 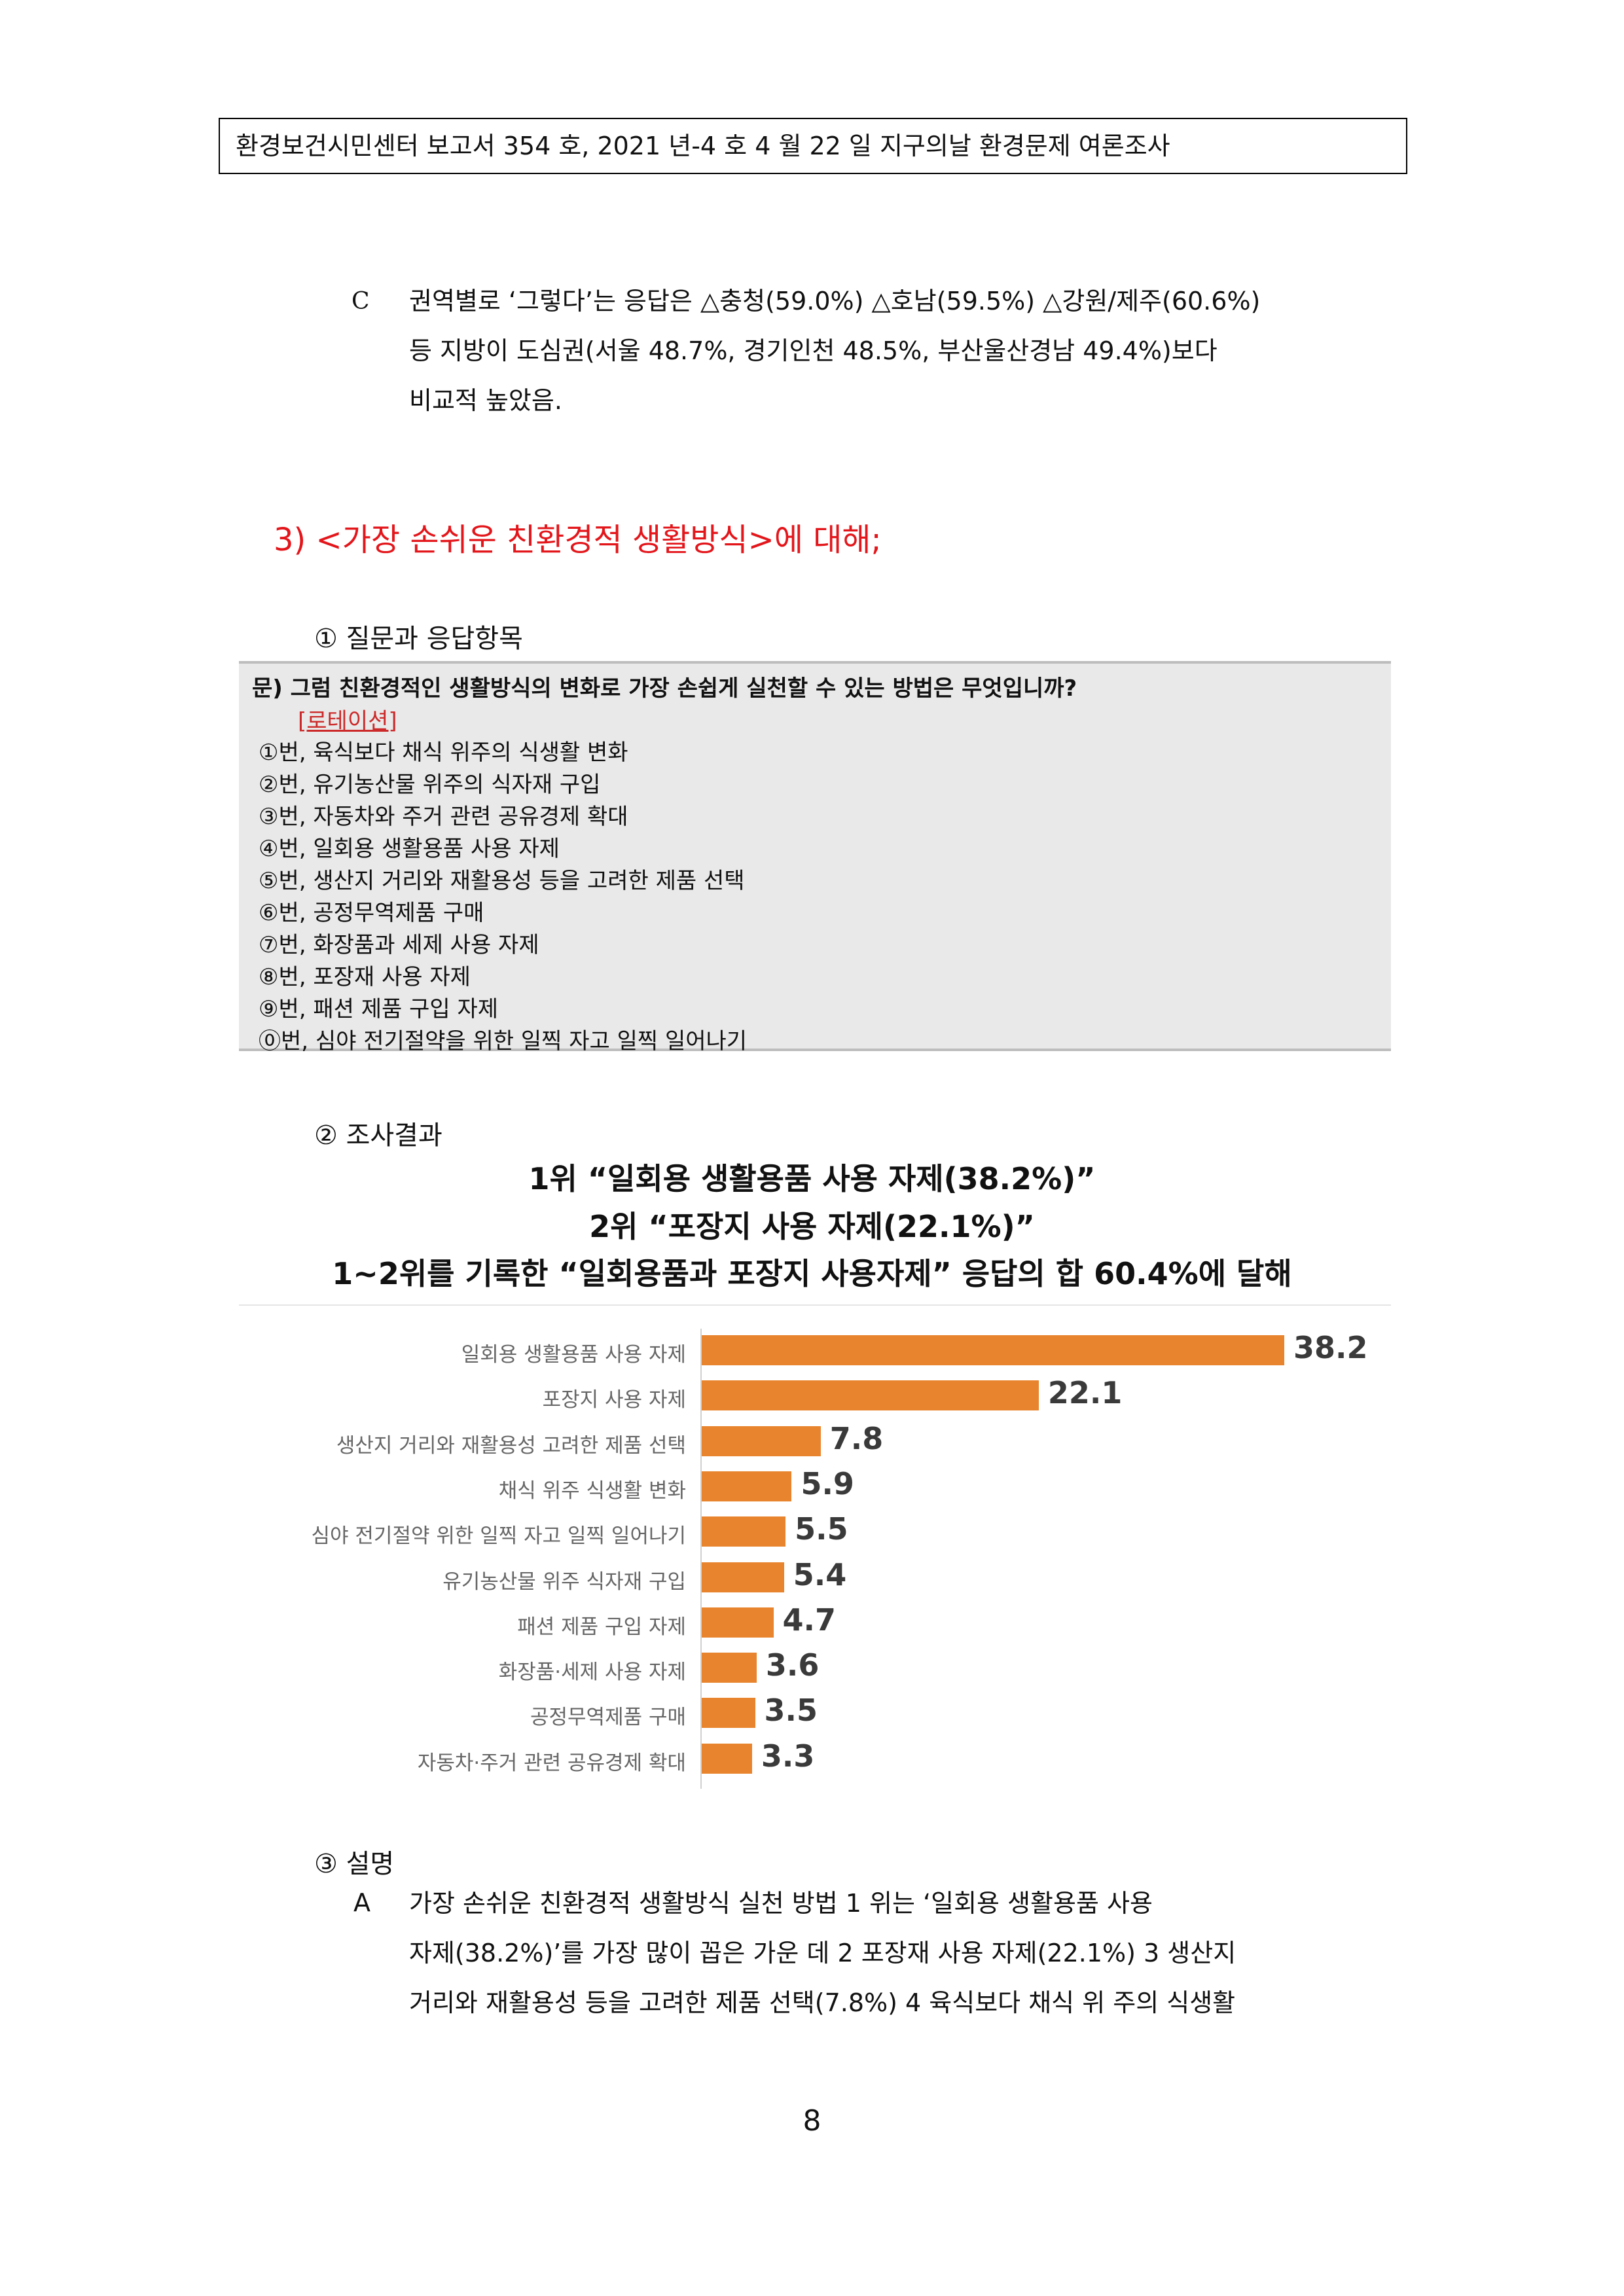 What do you see at coordinates (573, 1355) in the screenshot?
I see `bar-category-label: 일회용 생활용품 사용 자제` at bounding box center [573, 1355].